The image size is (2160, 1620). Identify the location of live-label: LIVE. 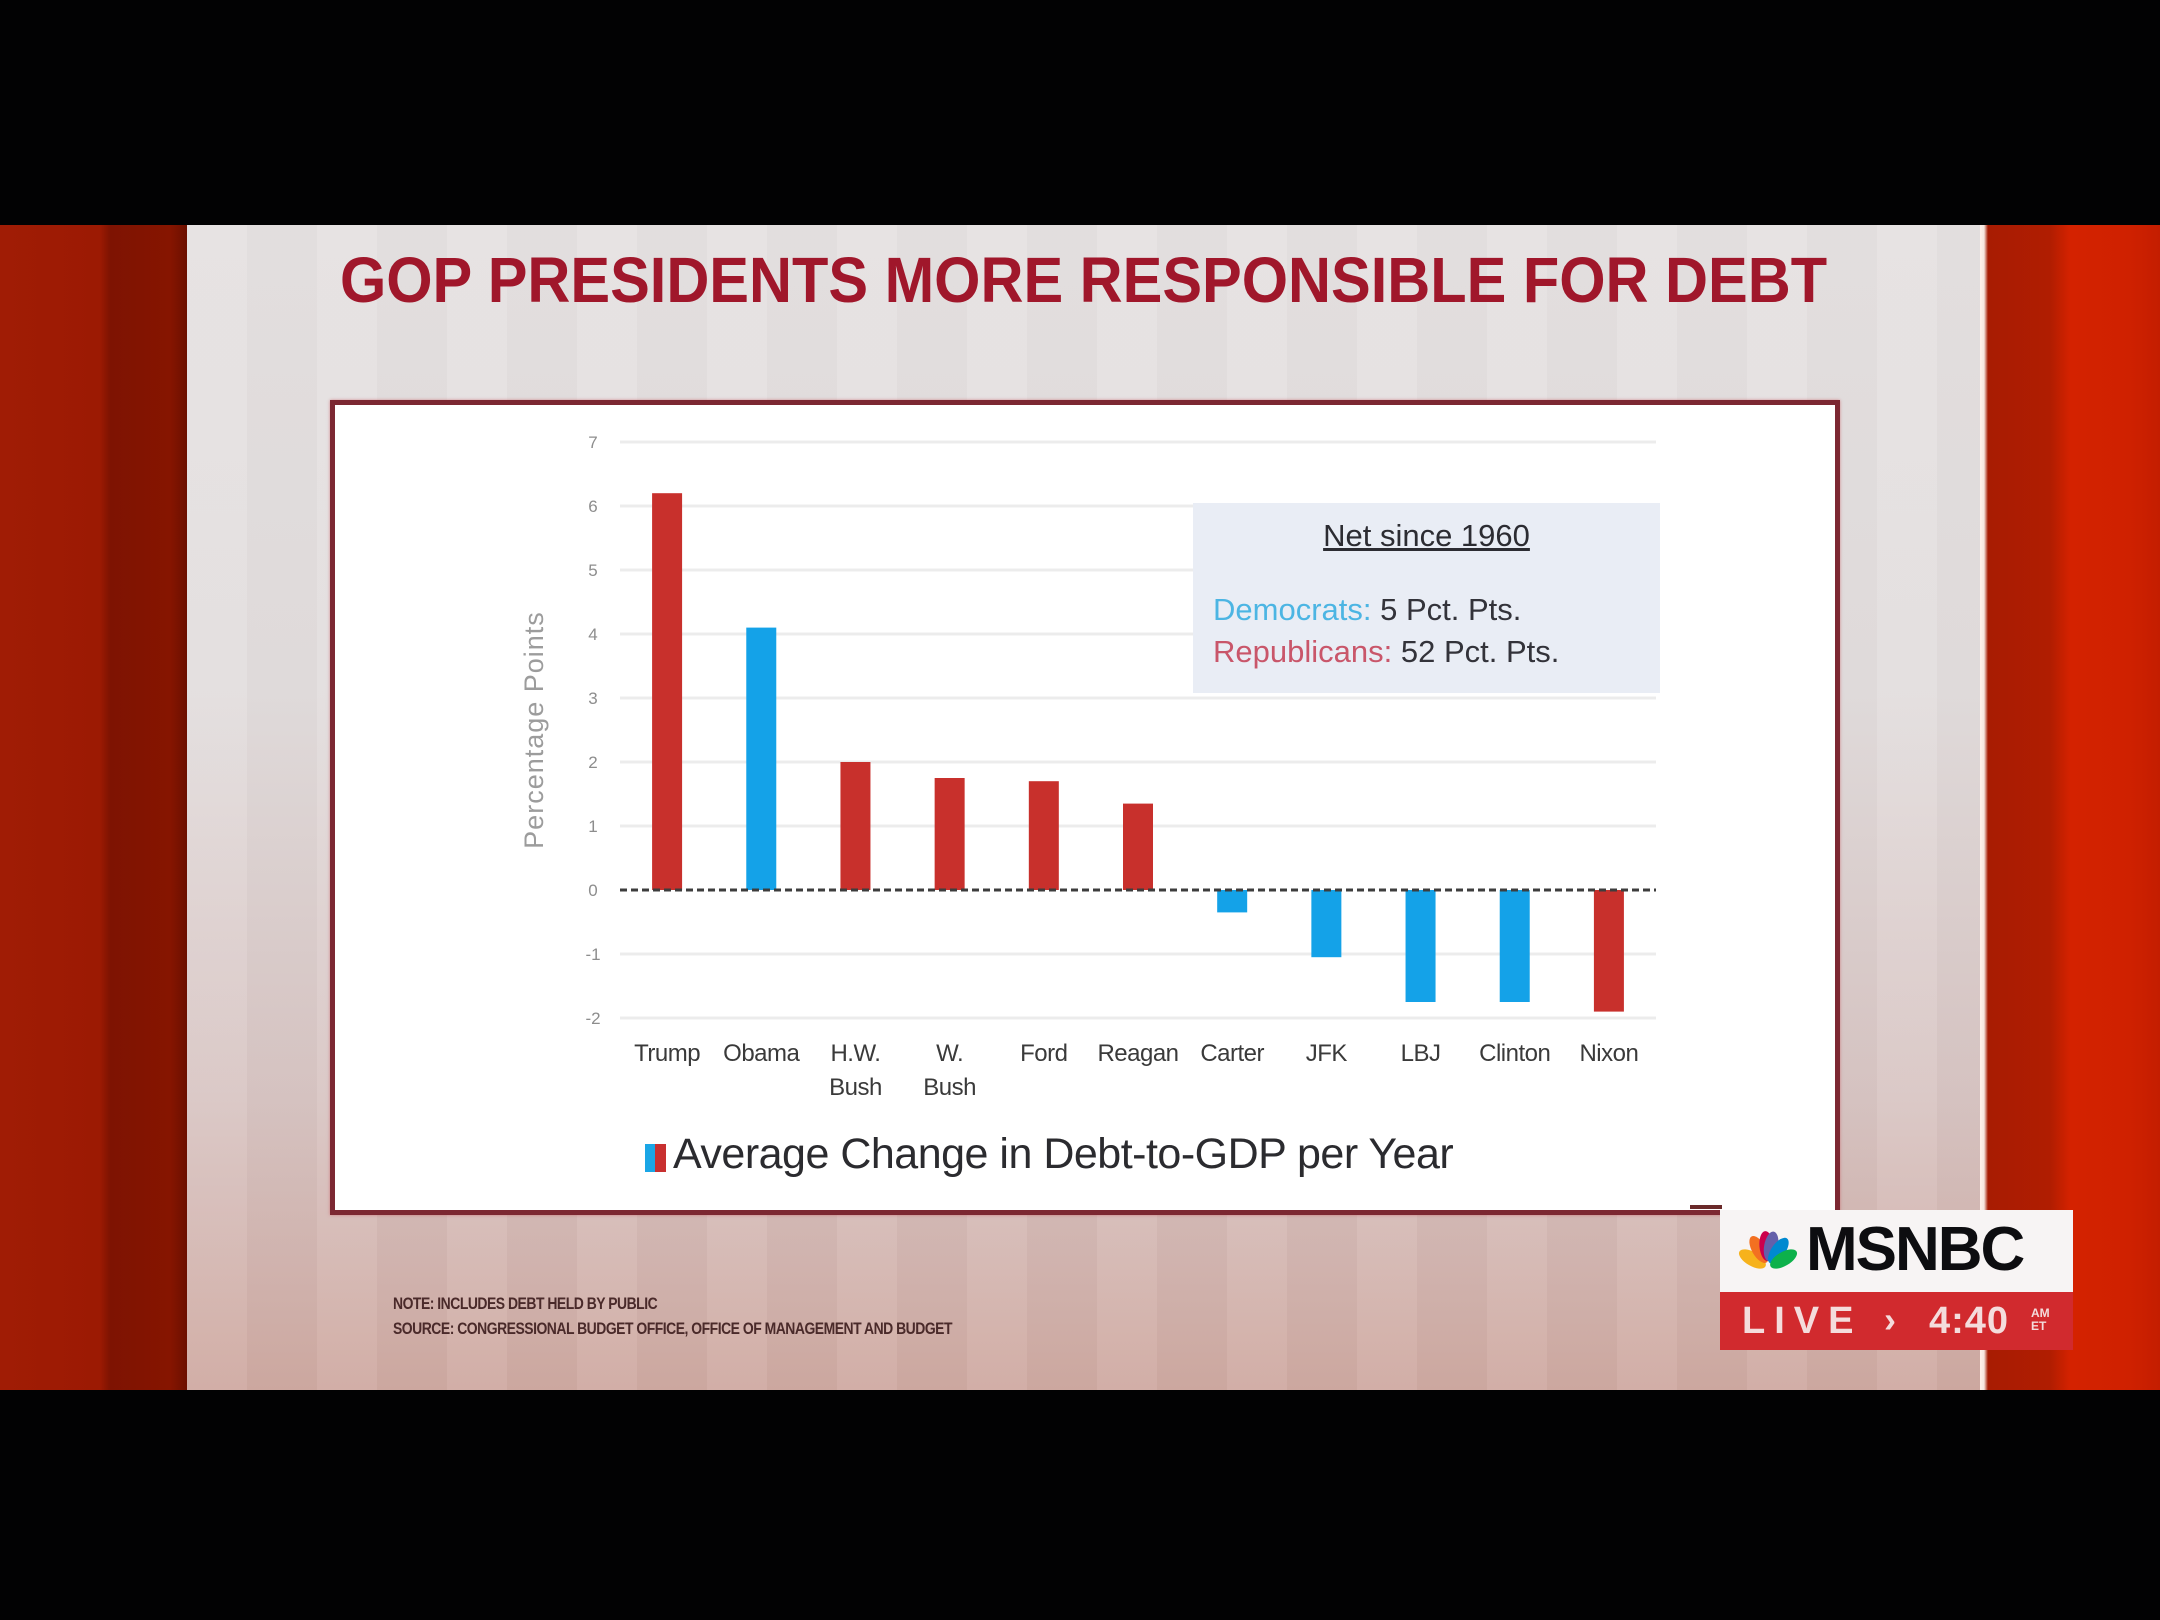
(1802, 1321).